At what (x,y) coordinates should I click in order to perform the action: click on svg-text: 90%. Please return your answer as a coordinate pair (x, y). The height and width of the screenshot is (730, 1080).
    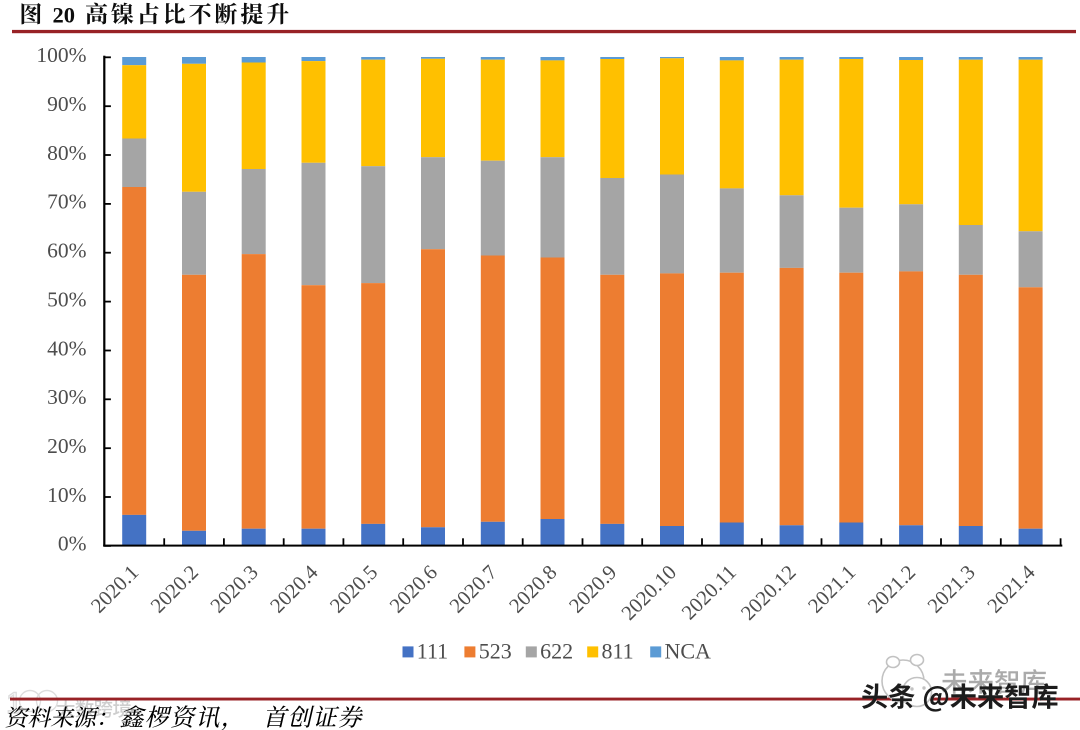
    Looking at the image, I should click on (67, 104).